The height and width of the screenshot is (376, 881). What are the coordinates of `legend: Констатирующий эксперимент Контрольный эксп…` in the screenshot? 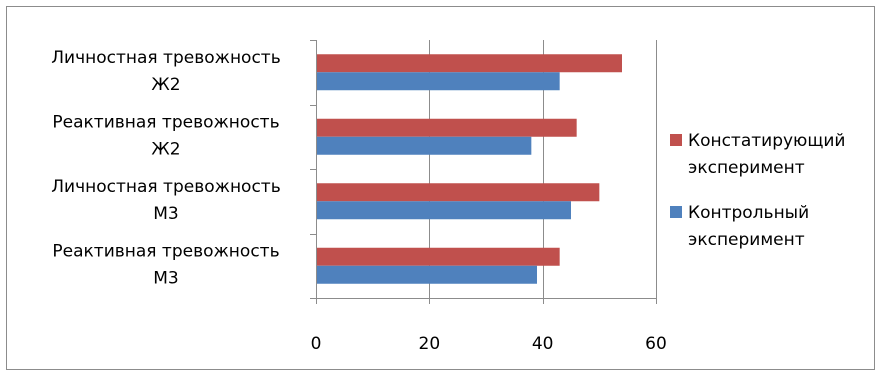 It's located at (757, 190).